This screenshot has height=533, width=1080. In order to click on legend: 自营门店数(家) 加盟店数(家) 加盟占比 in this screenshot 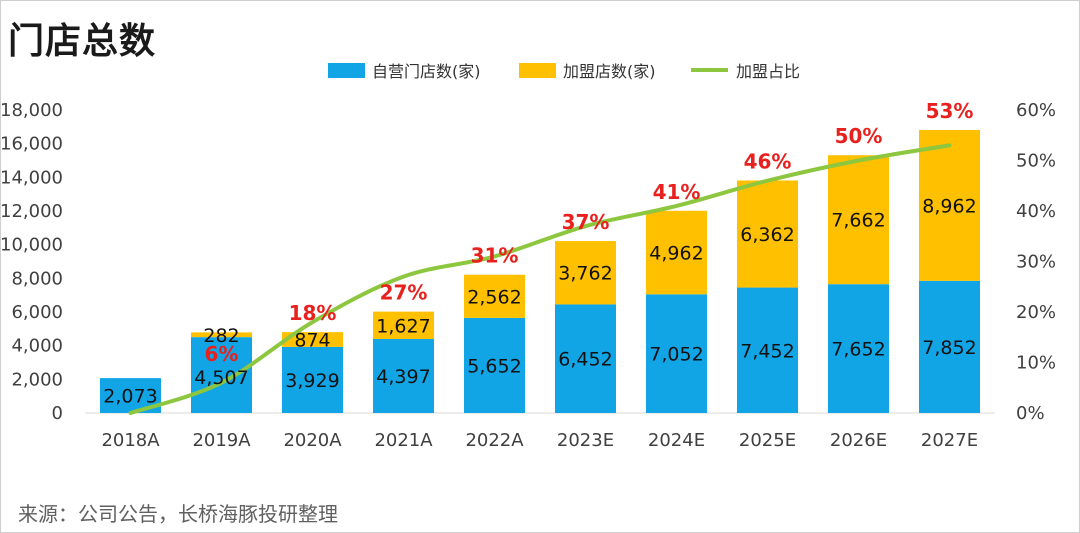, I will do `click(564, 71)`.